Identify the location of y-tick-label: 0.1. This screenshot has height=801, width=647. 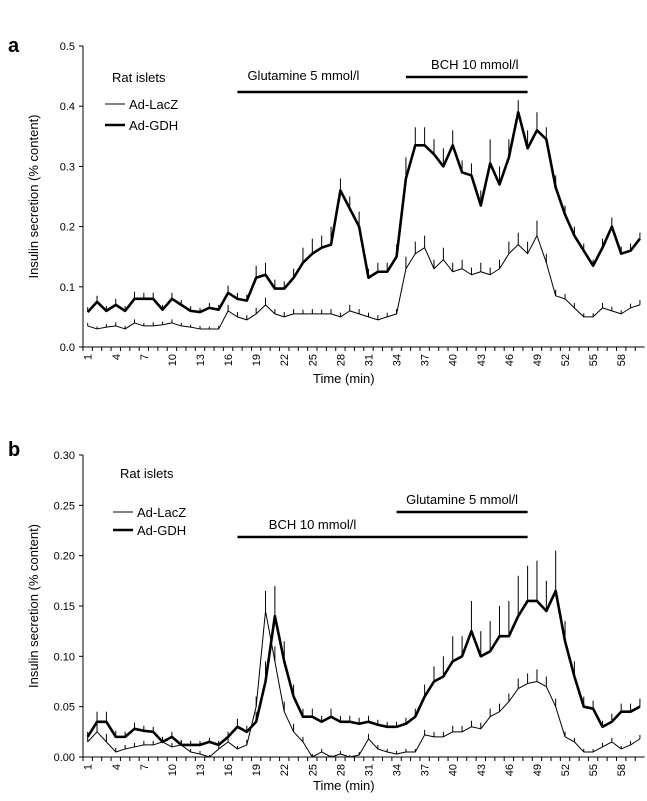
(67, 288).